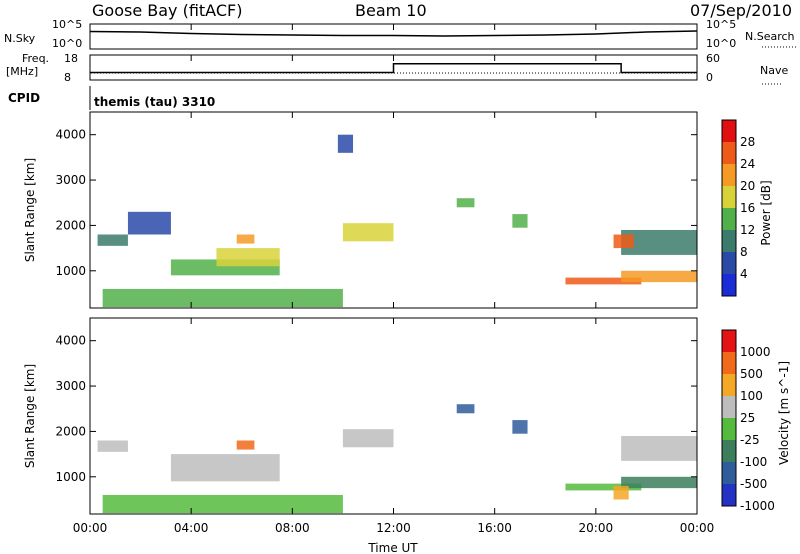 The height and width of the screenshot is (554, 800). I want to click on velocity-colorbar-tick: -500, so click(753, 484).